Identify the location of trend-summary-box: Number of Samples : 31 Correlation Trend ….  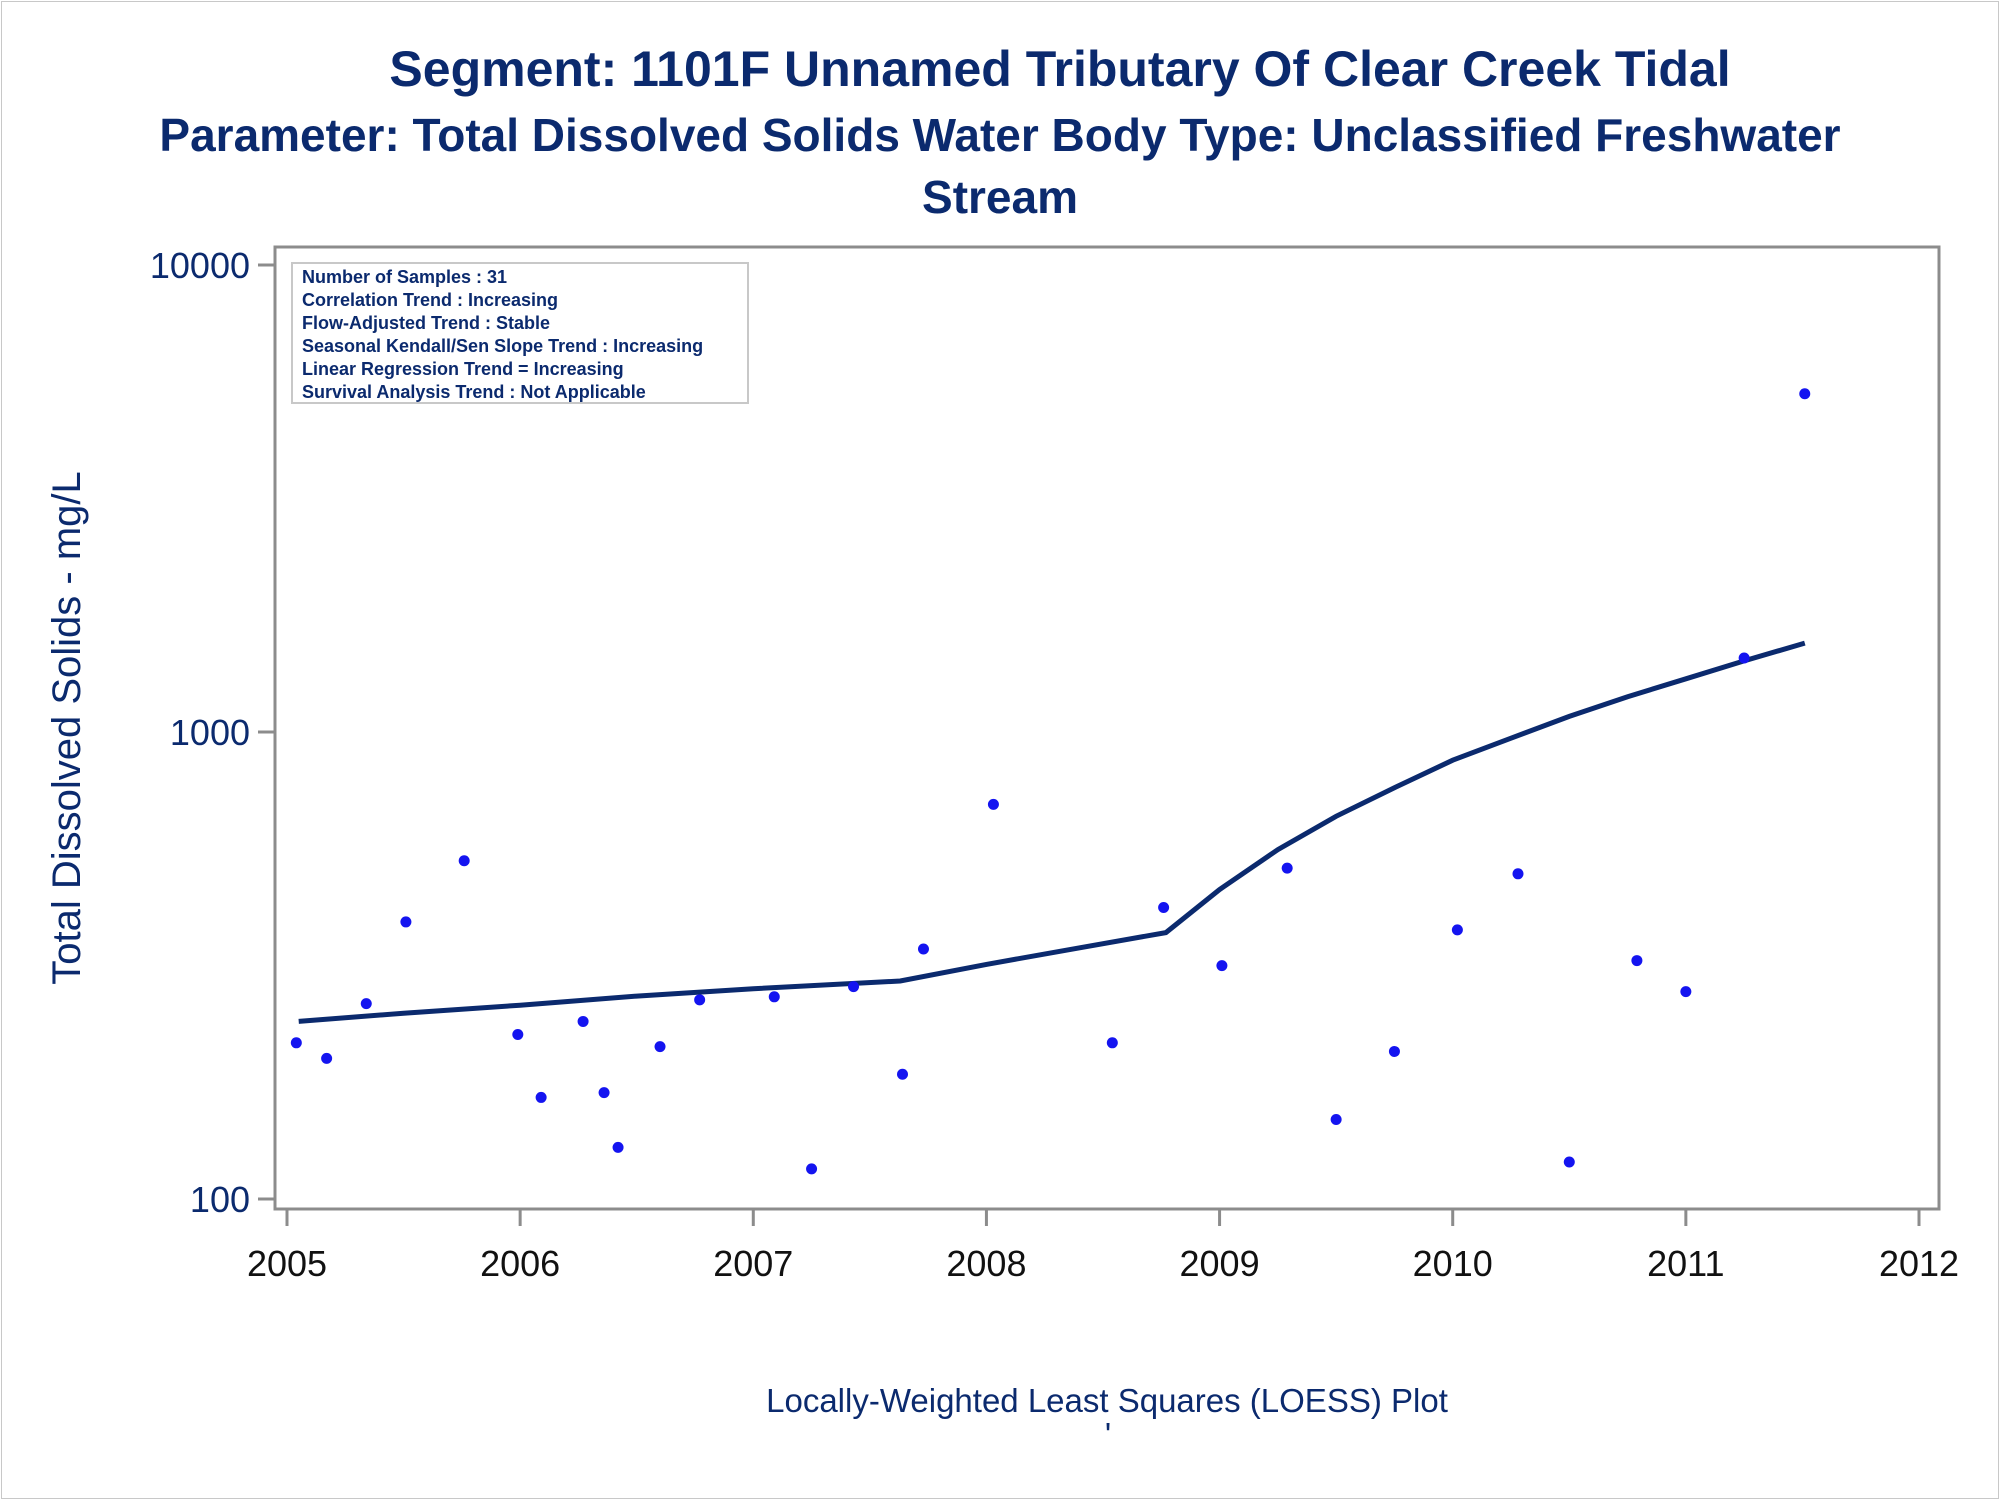
(520, 333).